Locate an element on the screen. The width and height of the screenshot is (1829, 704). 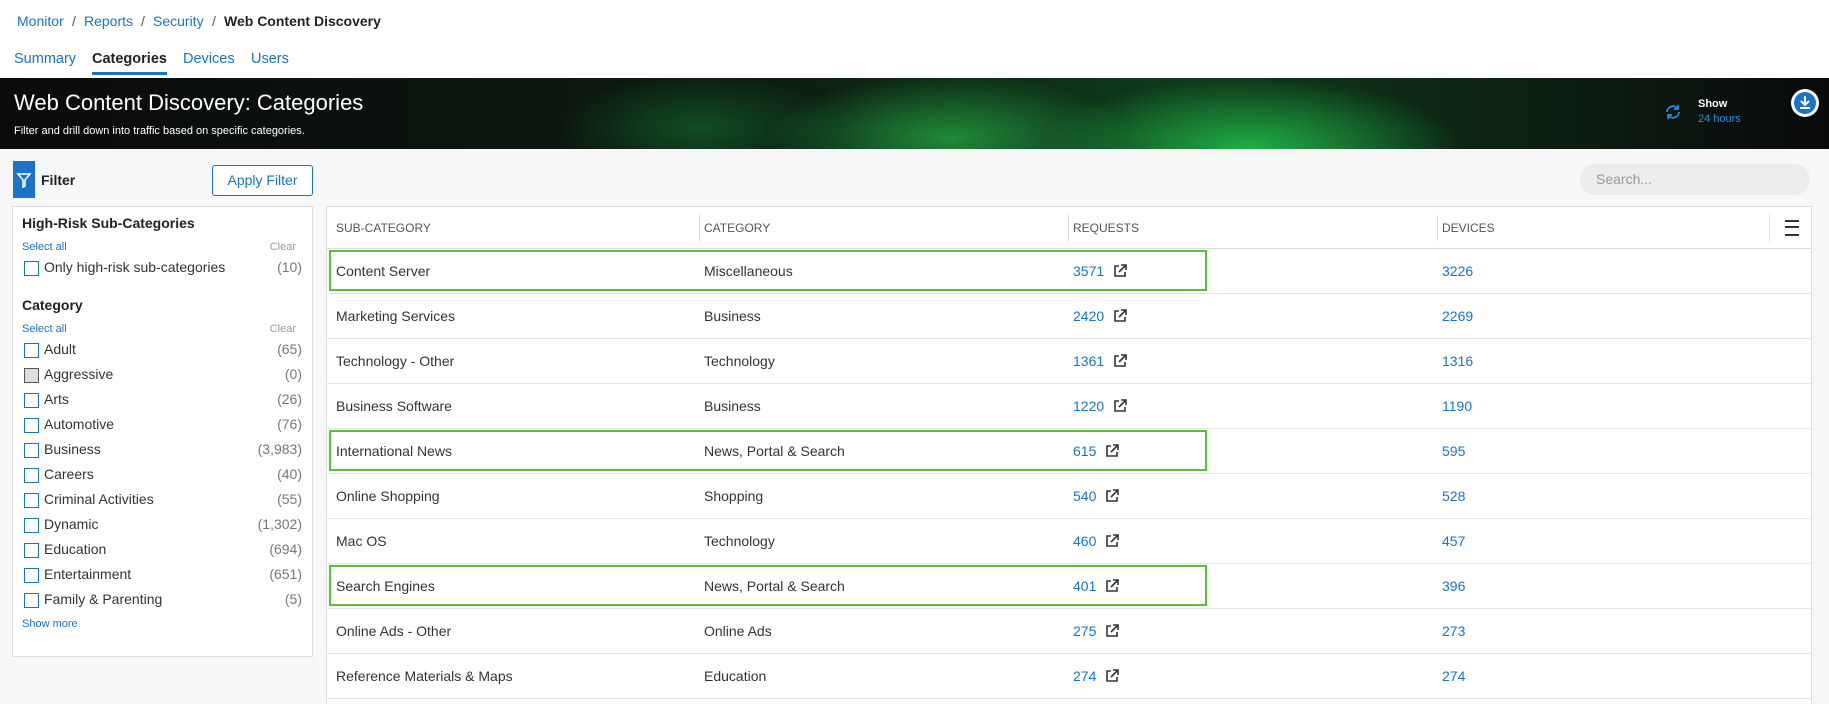
table-cell: 457 is located at coordinates (1454, 541).